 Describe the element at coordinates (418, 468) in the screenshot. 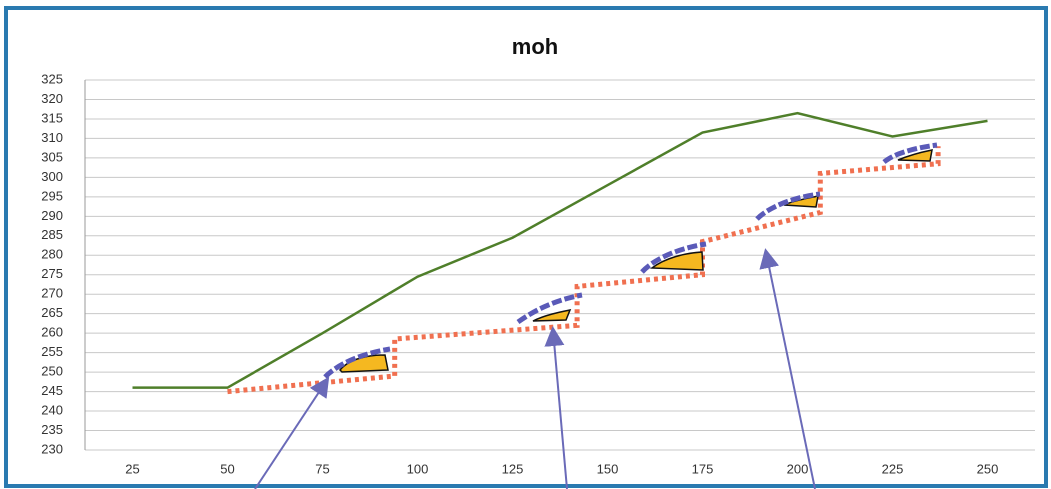

I see `x-tick-label: 100` at that location.